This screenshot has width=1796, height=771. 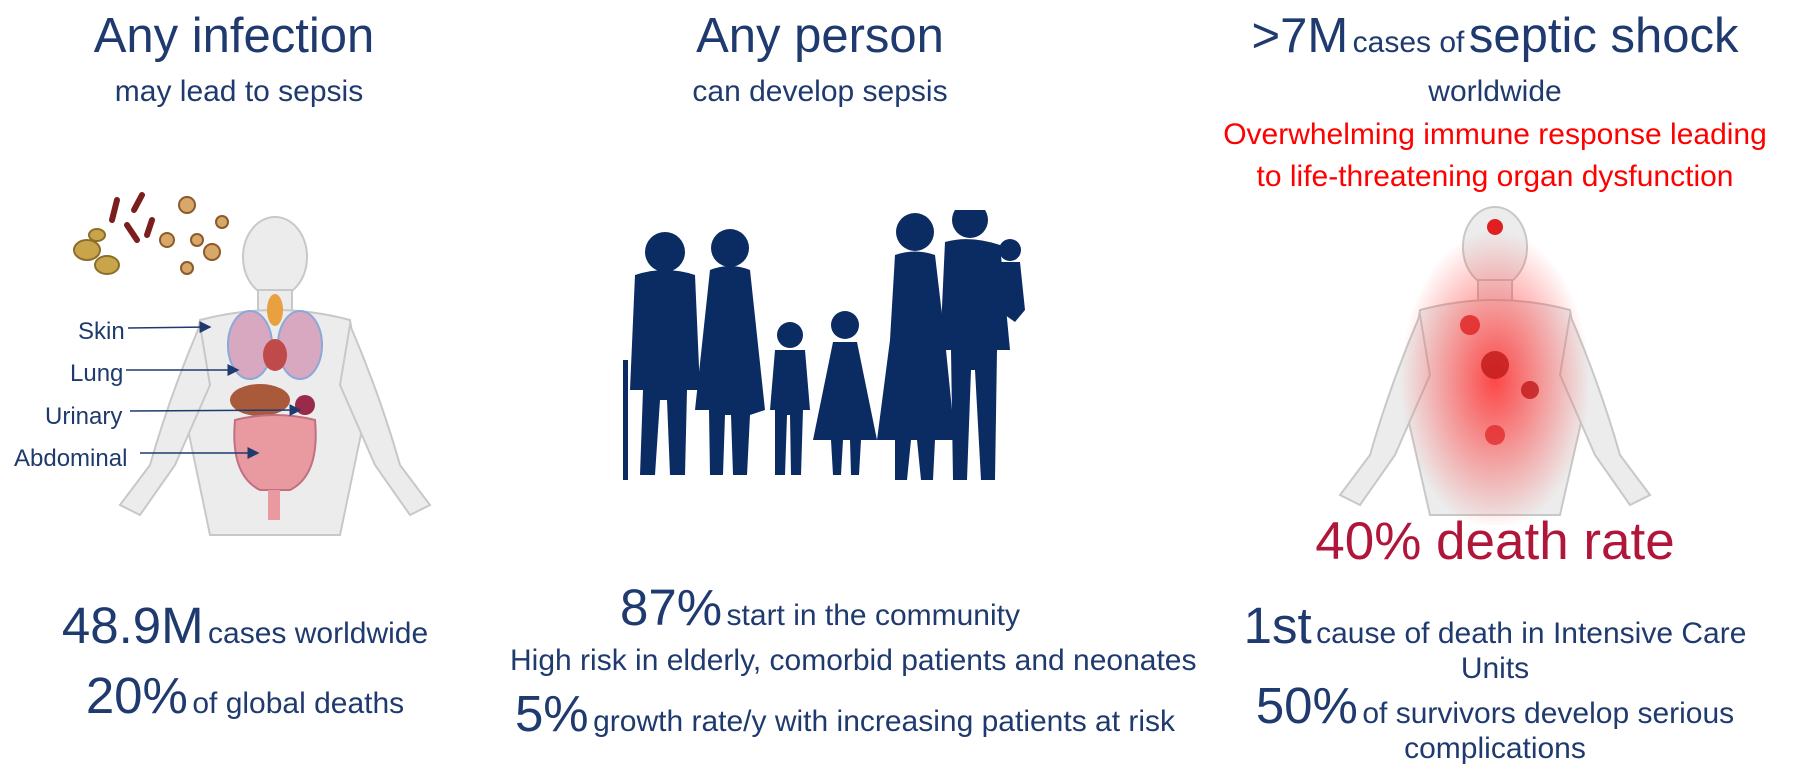 What do you see at coordinates (1495, 176) in the screenshot?
I see `col3-definition-line2: to life-threatening organ dysfunction` at bounding box center [1495, 176].